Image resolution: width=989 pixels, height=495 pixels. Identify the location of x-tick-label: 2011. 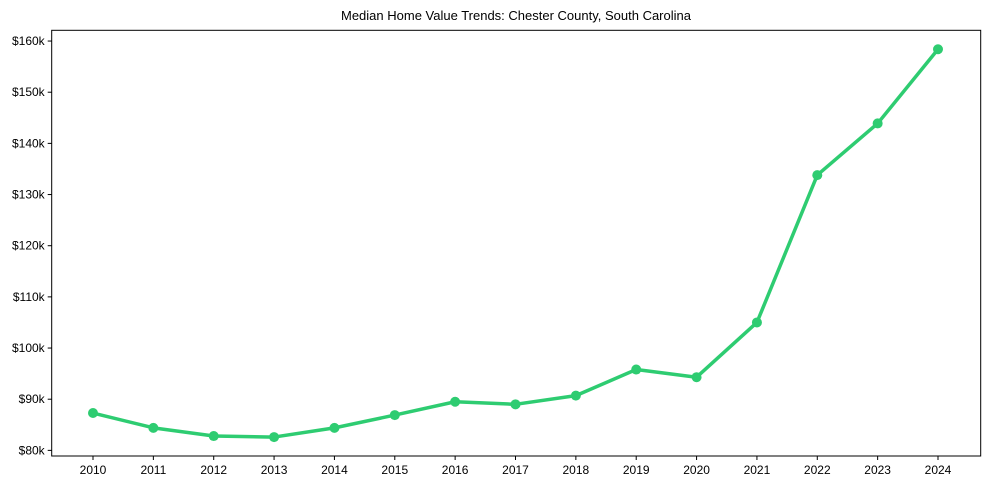
(153, 470).